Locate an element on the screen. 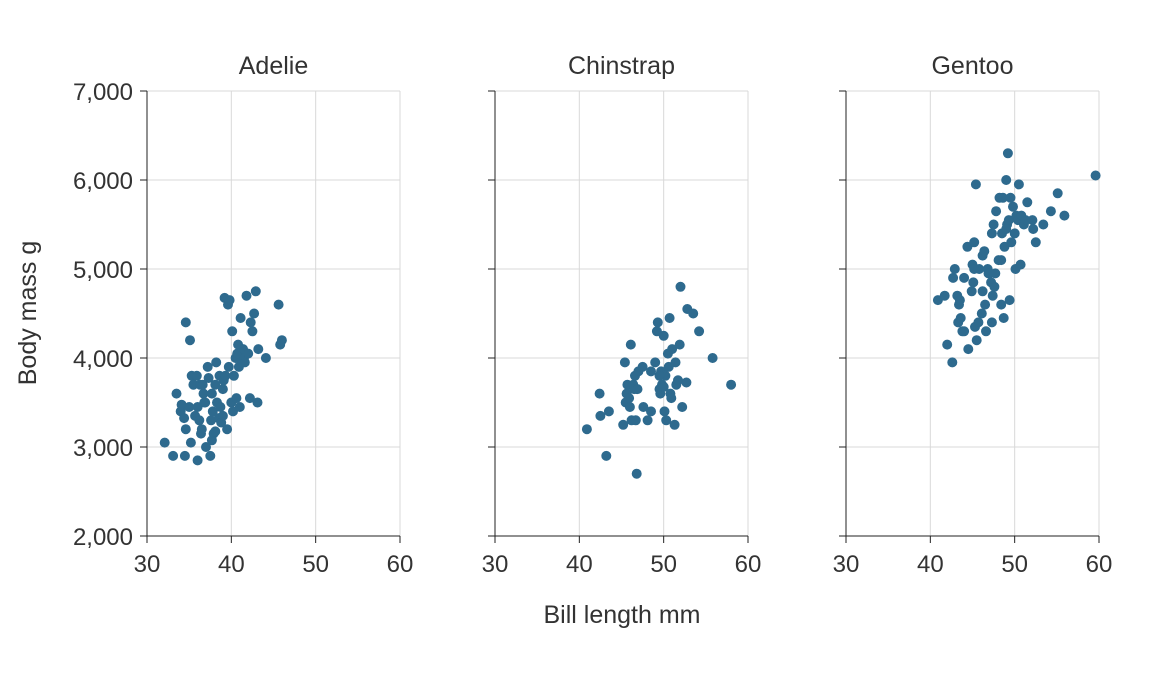  x-axis-title: Bill length mm is located at coordinates (622, 615).